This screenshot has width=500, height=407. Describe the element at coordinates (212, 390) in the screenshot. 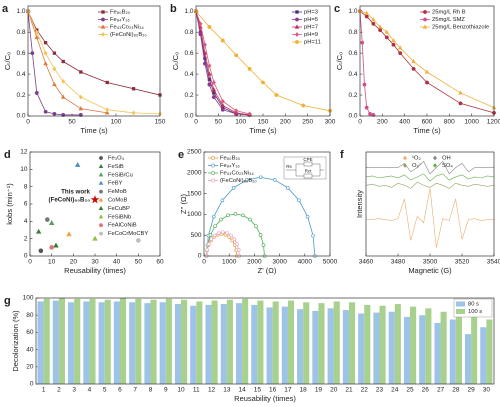

I see `x-tick-label: 12` at that location.